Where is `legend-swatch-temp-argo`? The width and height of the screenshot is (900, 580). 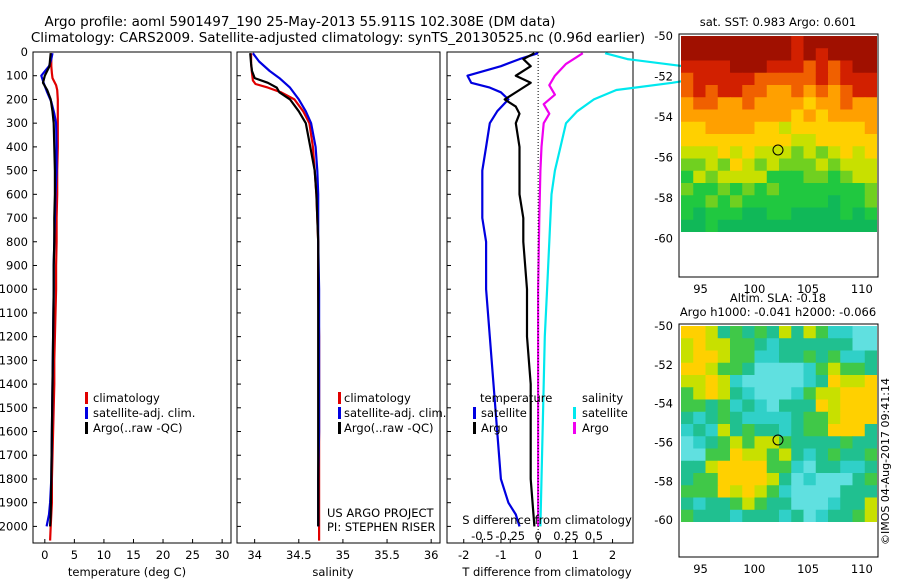 legend-swatch-temp-argo is located at coordinates (474, 428).